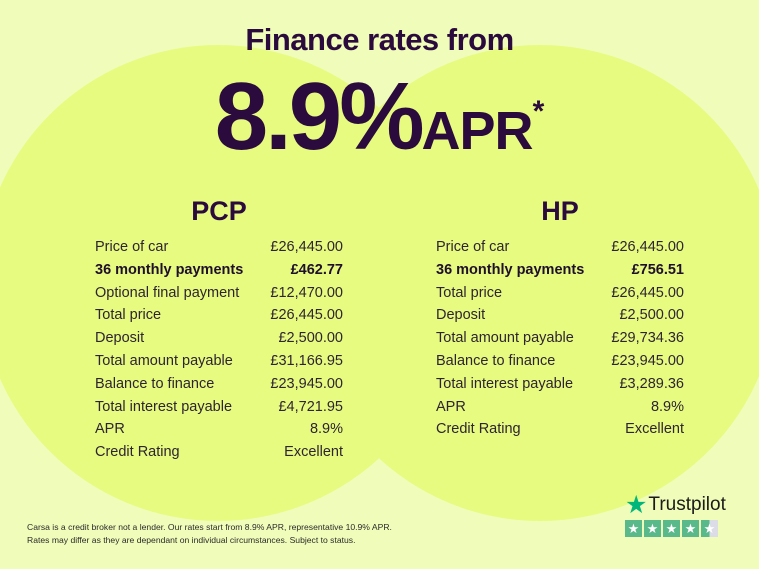 This screenshot has width=759, height=569. What do you see at coordinates (538, 111) in the screenshot?
I see `asterisk: *` at bounding box center [538, 111].